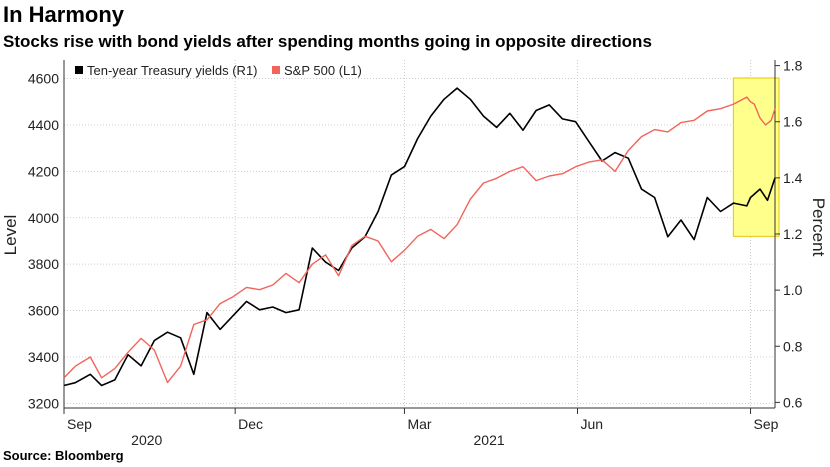 Image resolution: width=830 pixels, height=467 pixels. Describe the element at coordinates (64, 14) in the screenshot. I see `chart-title: In Harmony` at that location.